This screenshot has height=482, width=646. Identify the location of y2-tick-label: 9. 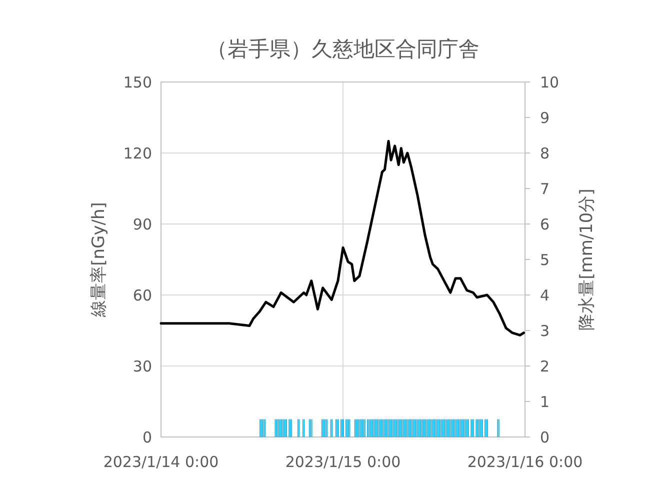
(545, 117).